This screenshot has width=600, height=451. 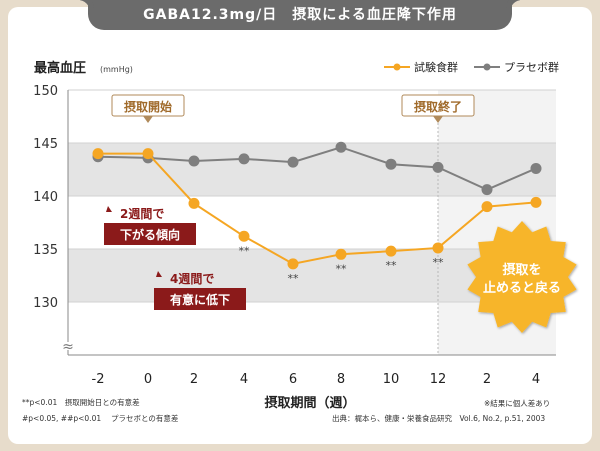 What do you see at coordinates (391, 379) in the screenshot?
I see `x-tick-6: 10` at bounding box center [391, 379].